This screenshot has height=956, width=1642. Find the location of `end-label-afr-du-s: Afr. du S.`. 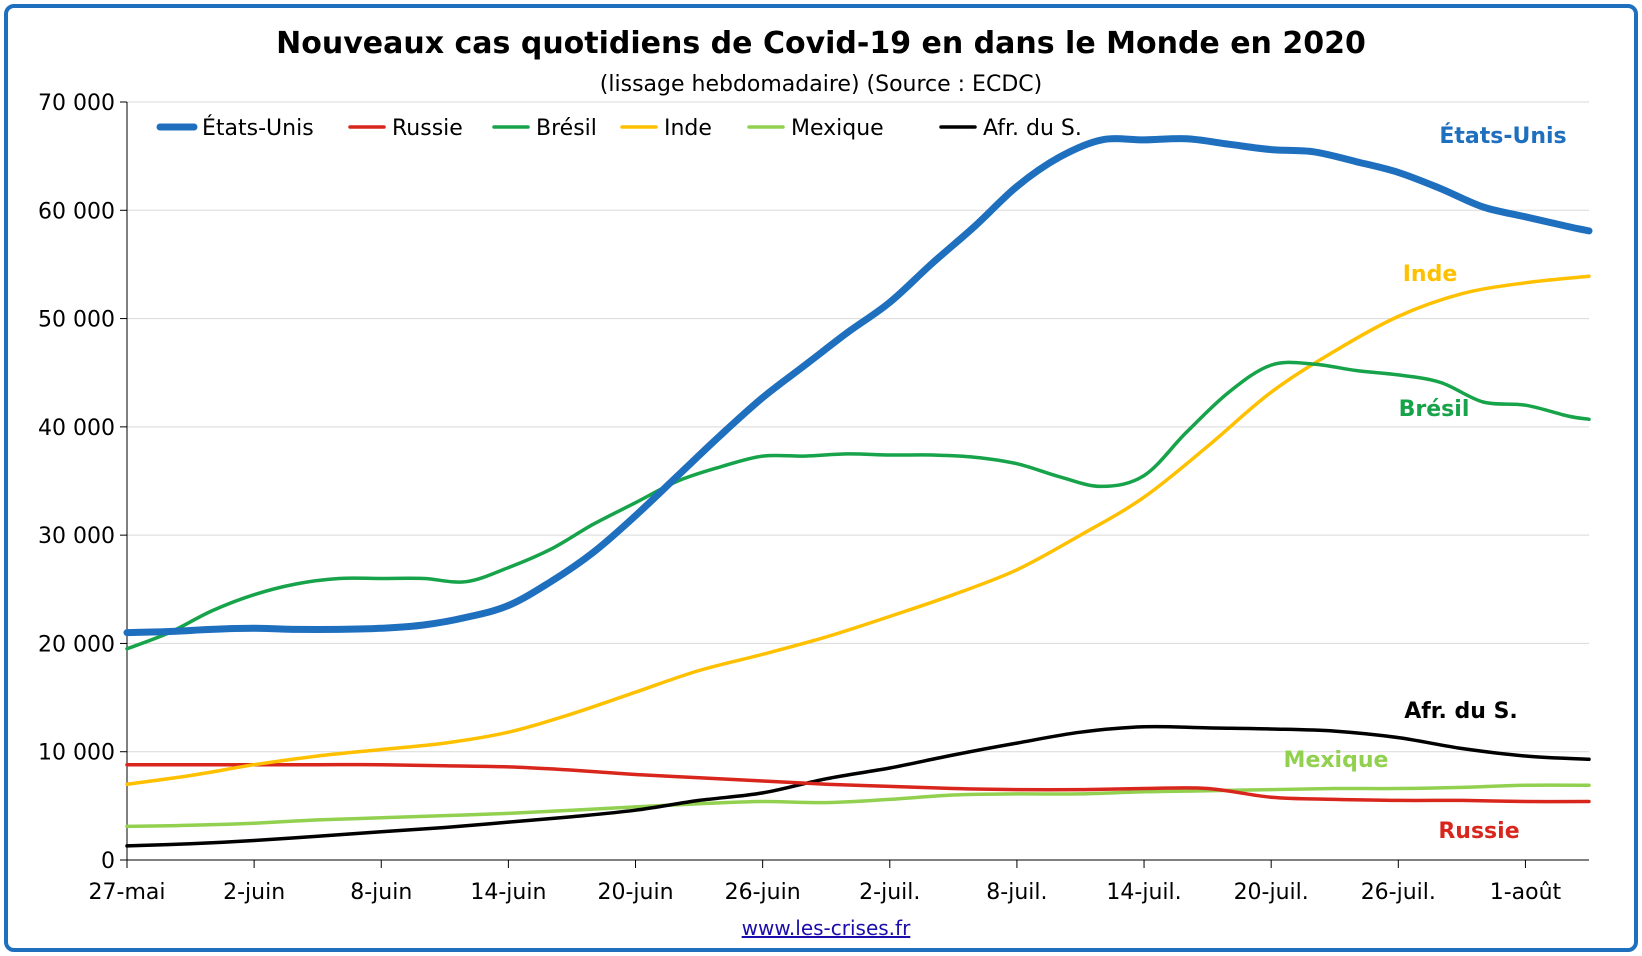

end-label-afr-du-s: Afr. du S. is located at coordinates (1461, 711).